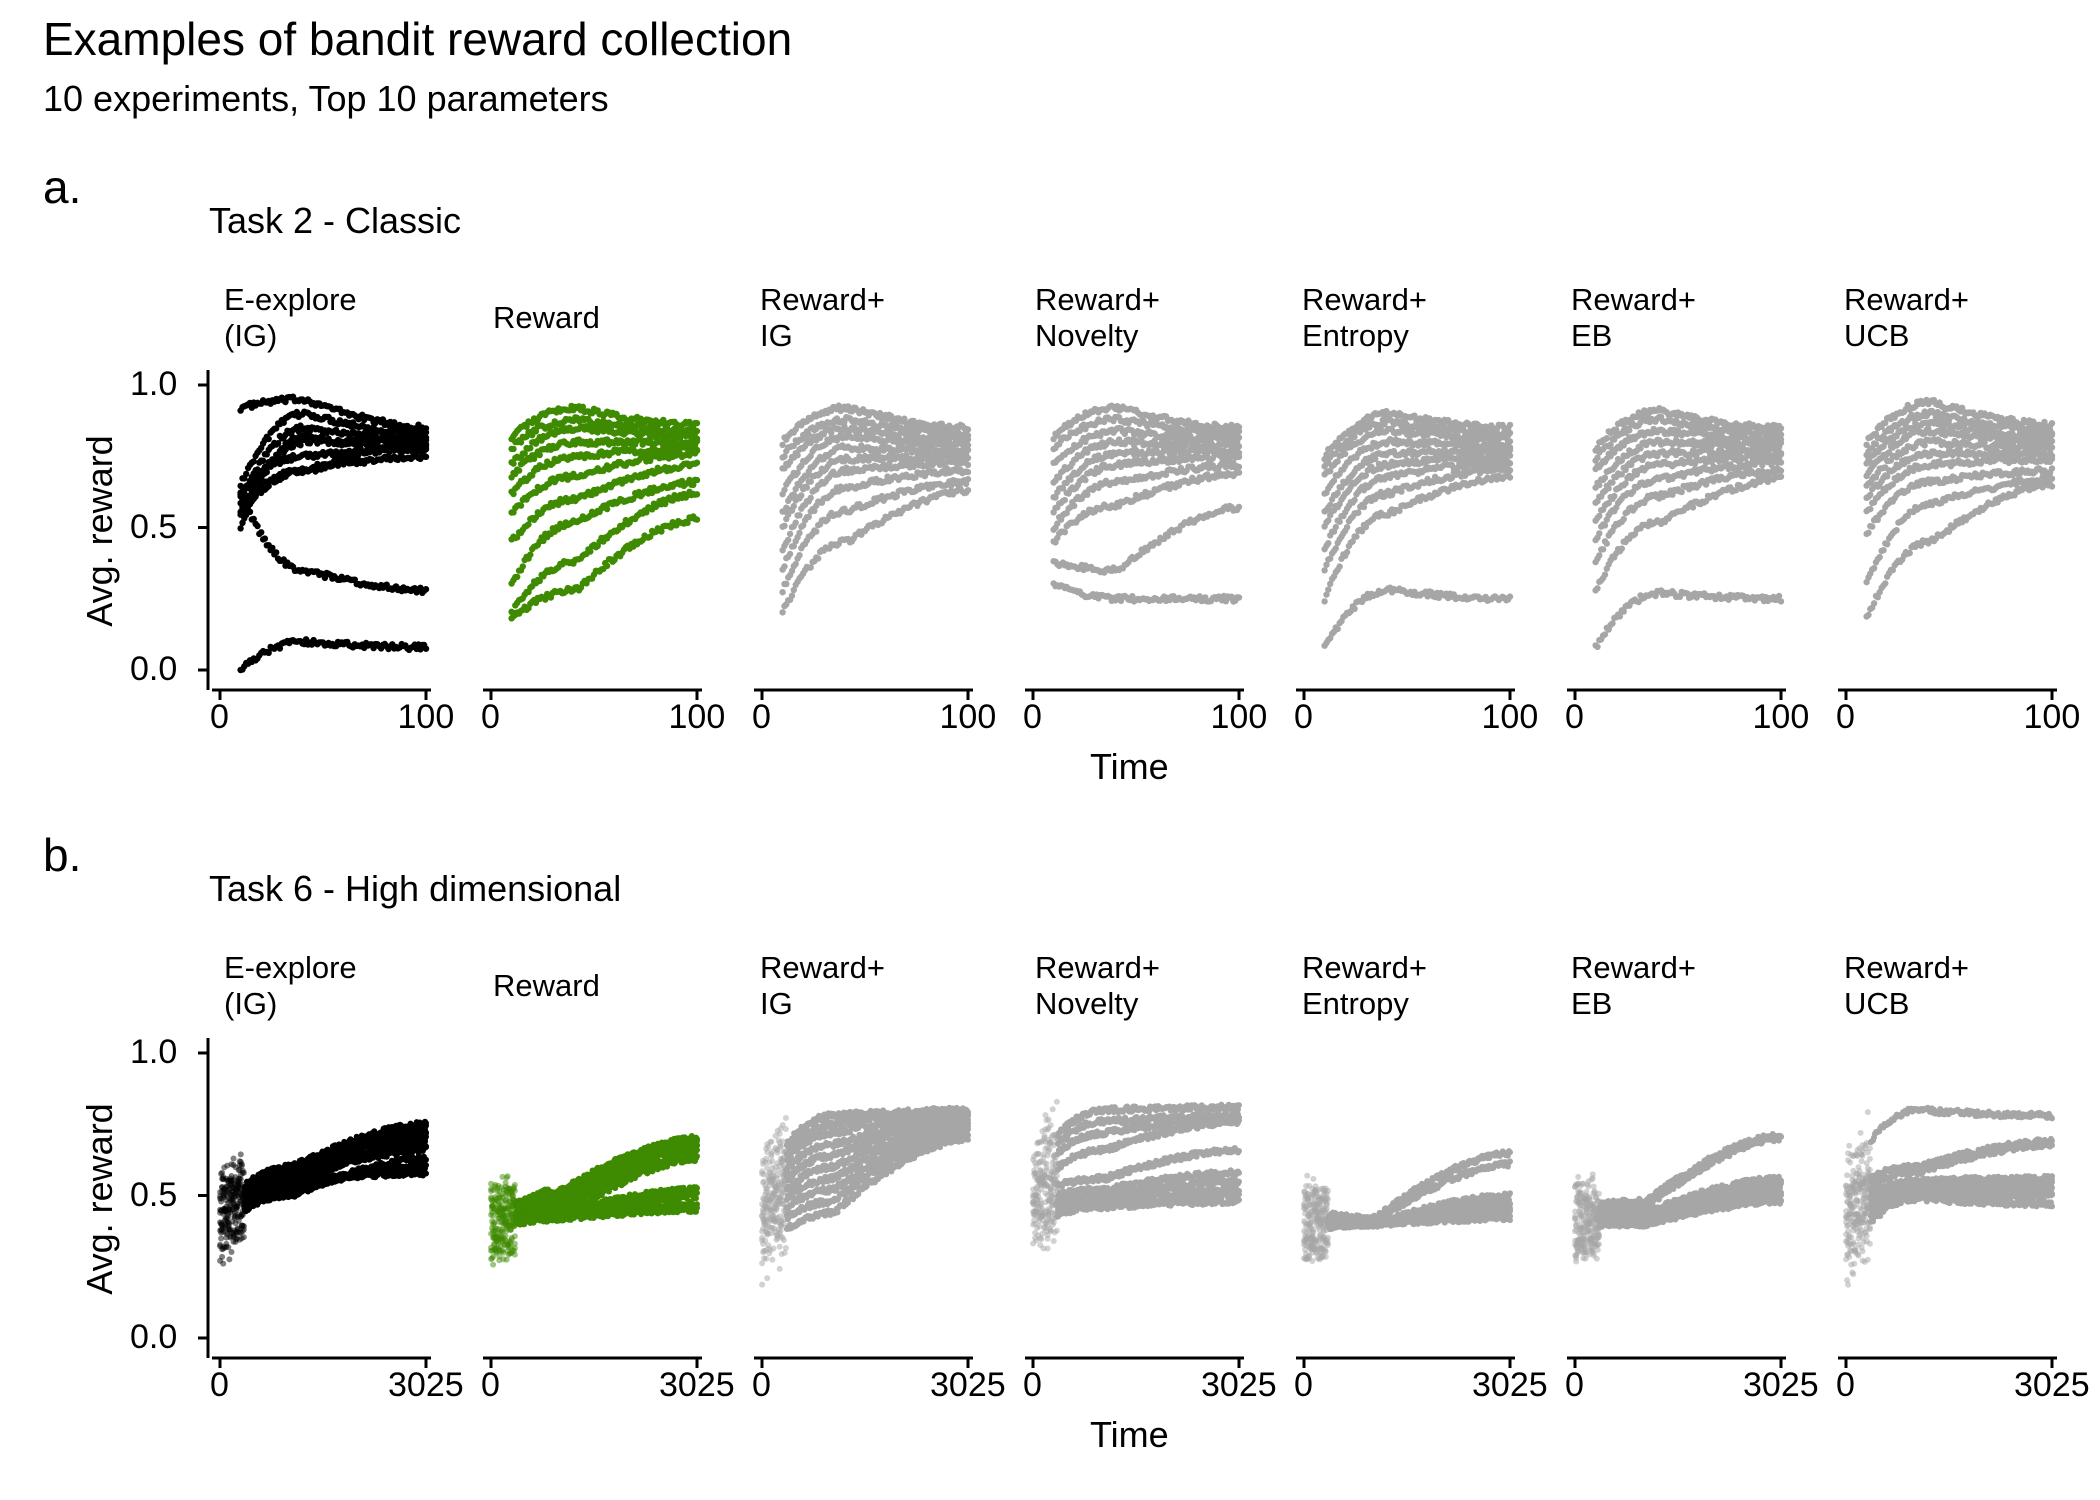 Image resolution: width=2100 pixels, height=1500 pixels. I want to click on figure-subtitle: 10 experiments, Top 10 parameters, so click(326, 99).